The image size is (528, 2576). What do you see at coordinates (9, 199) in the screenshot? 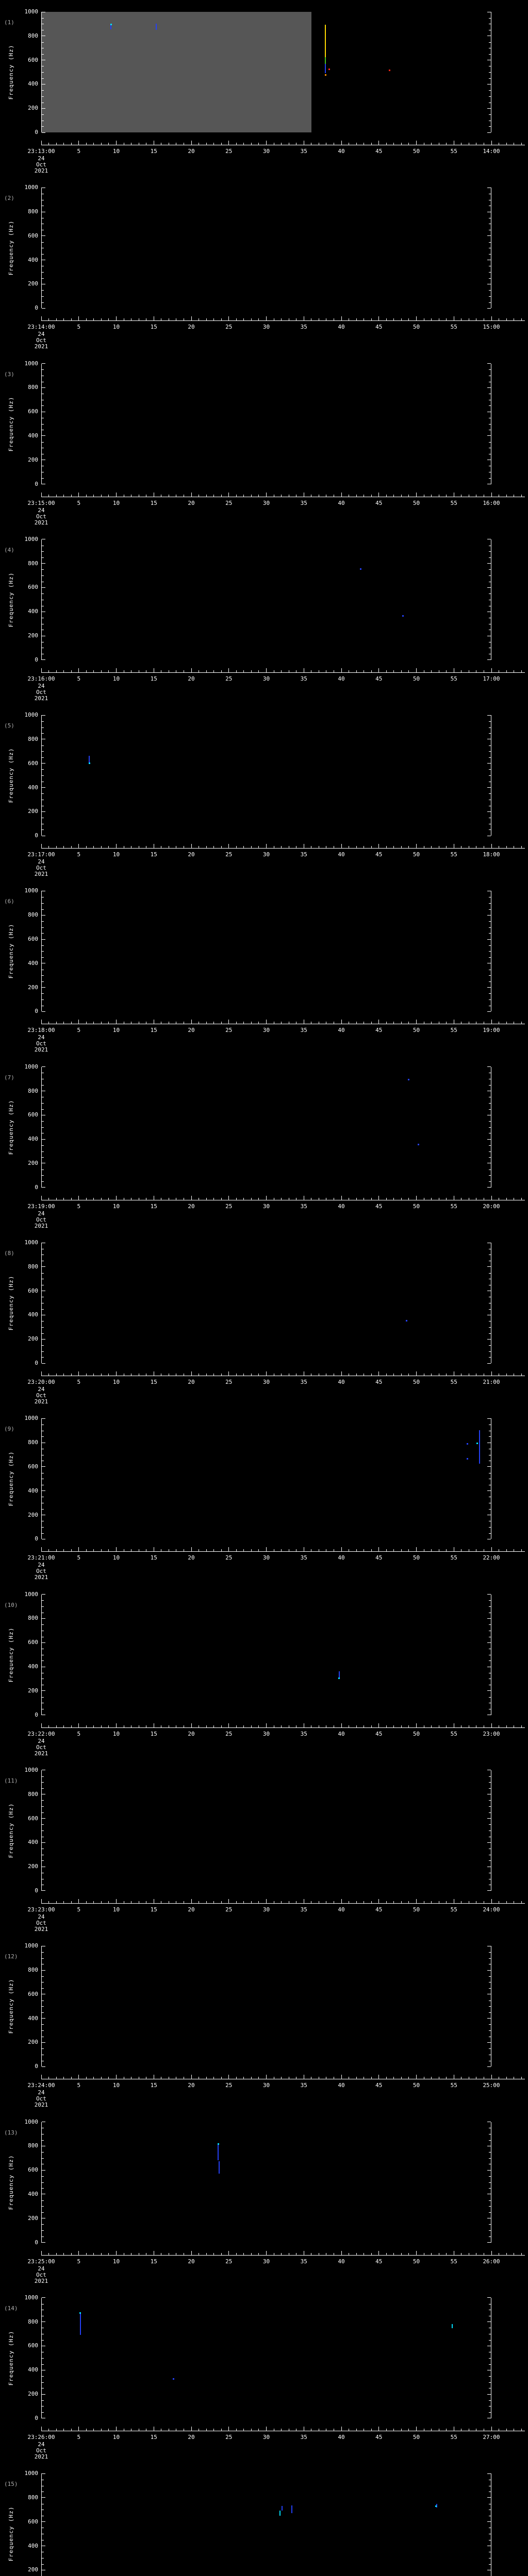
I see `panel-number-label: (2)` at bounding box center [9, 199].